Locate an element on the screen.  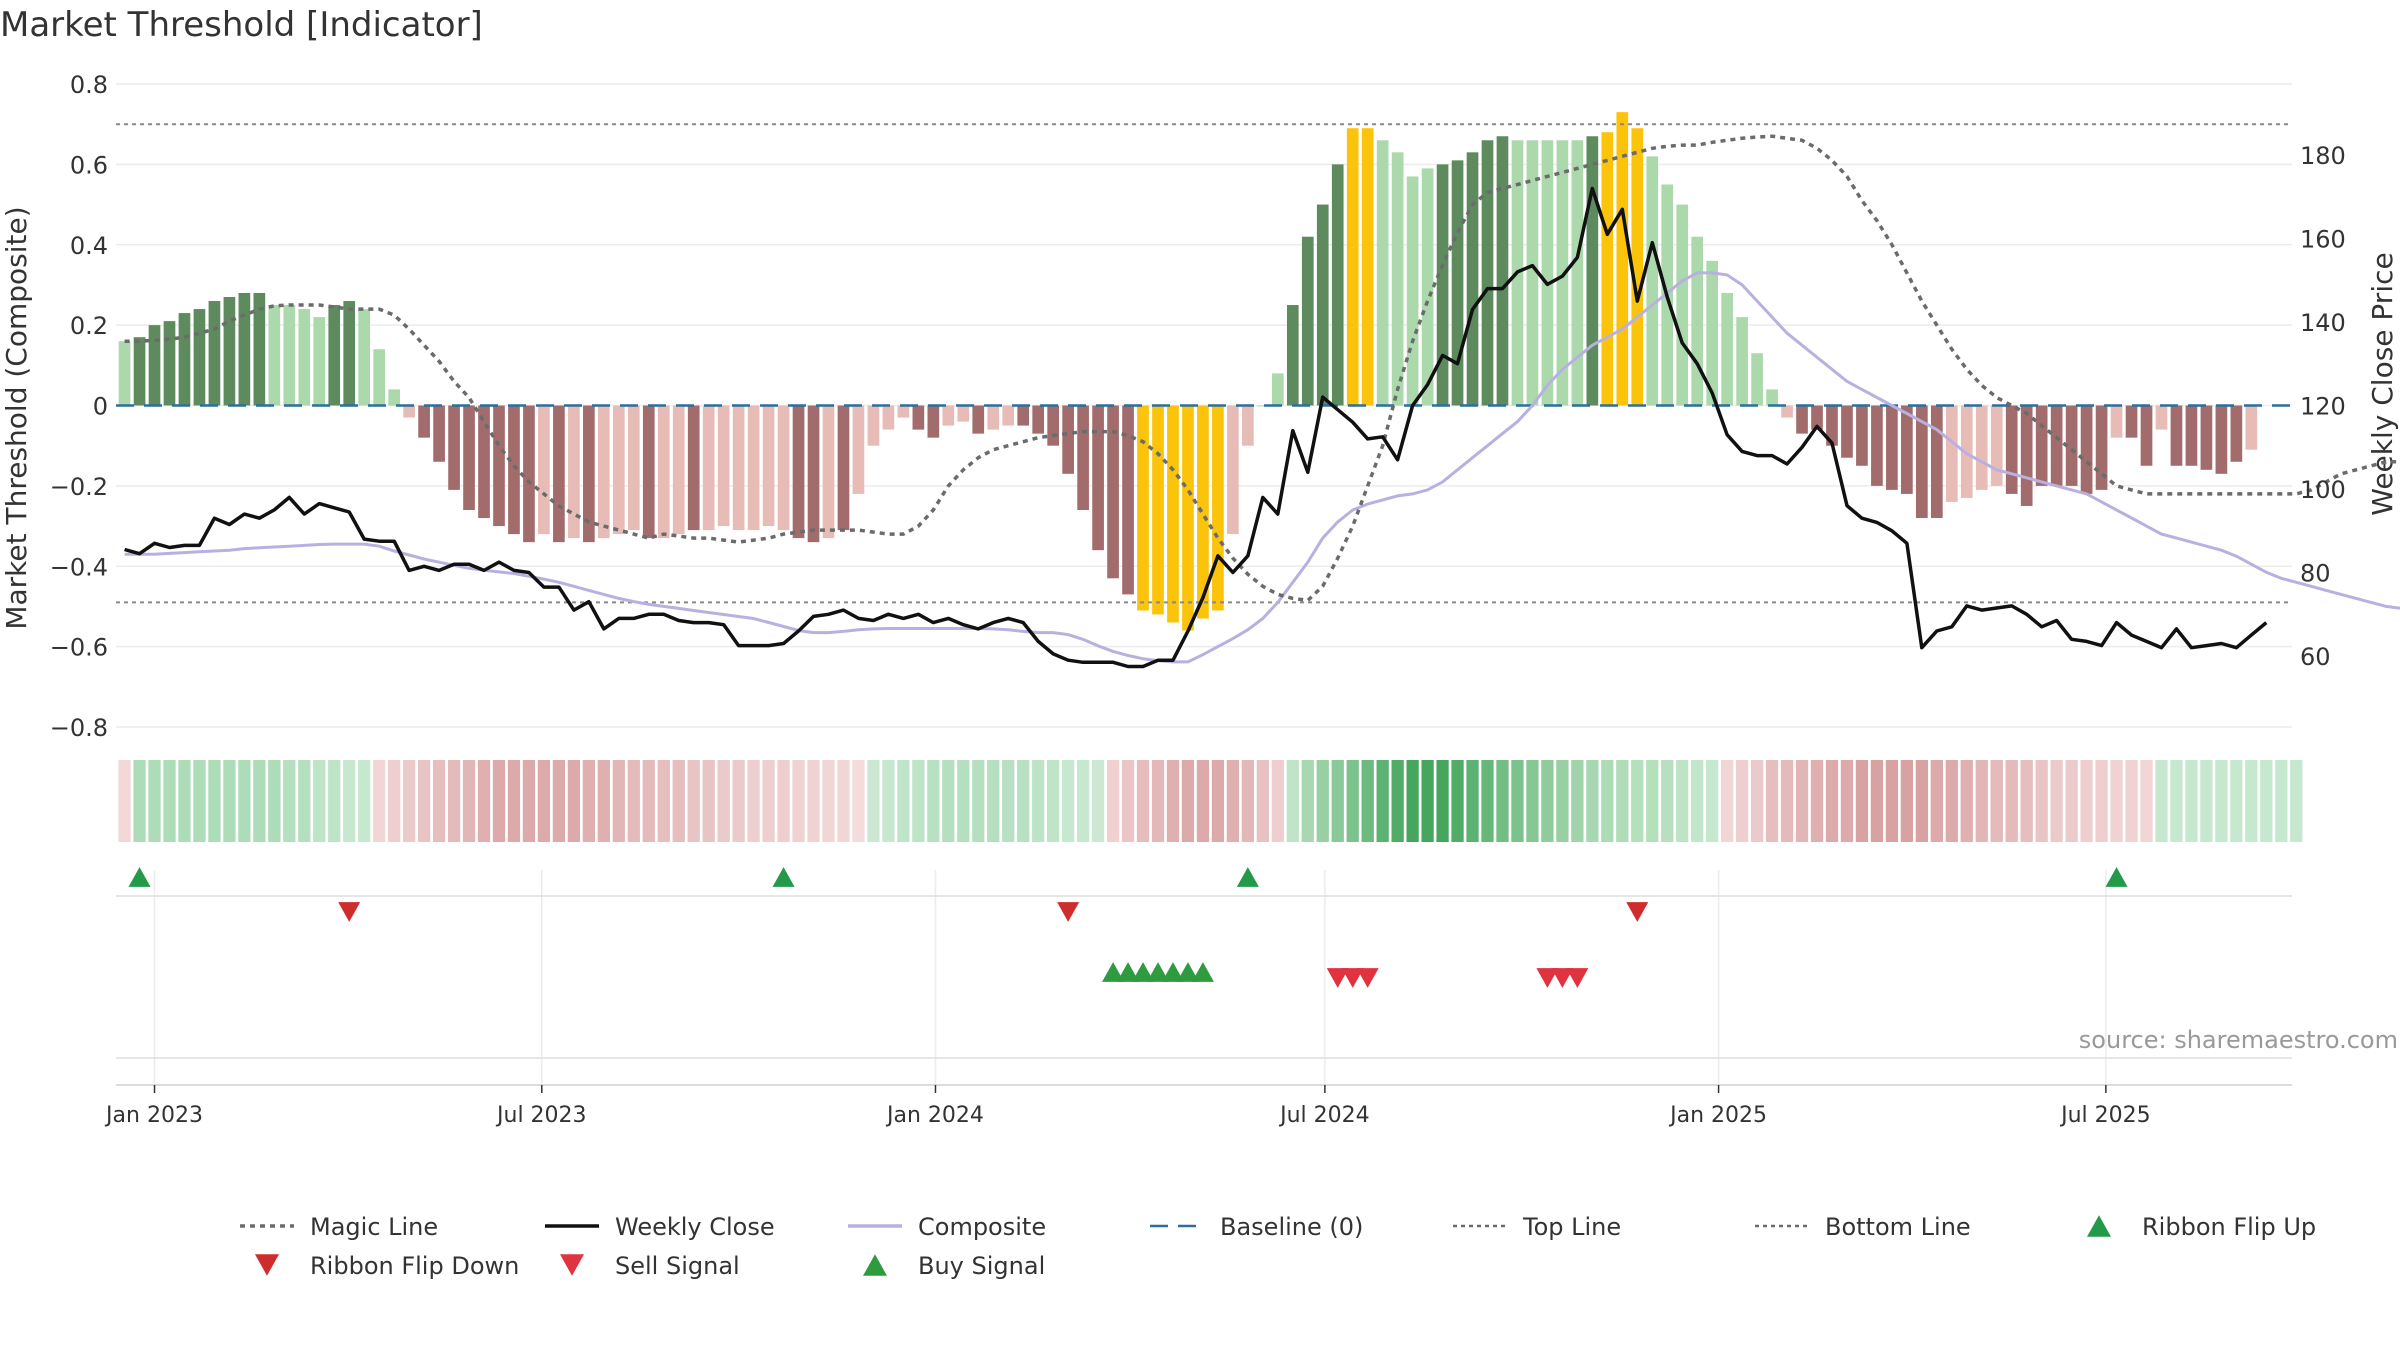
y2-tick-label: 180 is located at coordinates (2323, 156).